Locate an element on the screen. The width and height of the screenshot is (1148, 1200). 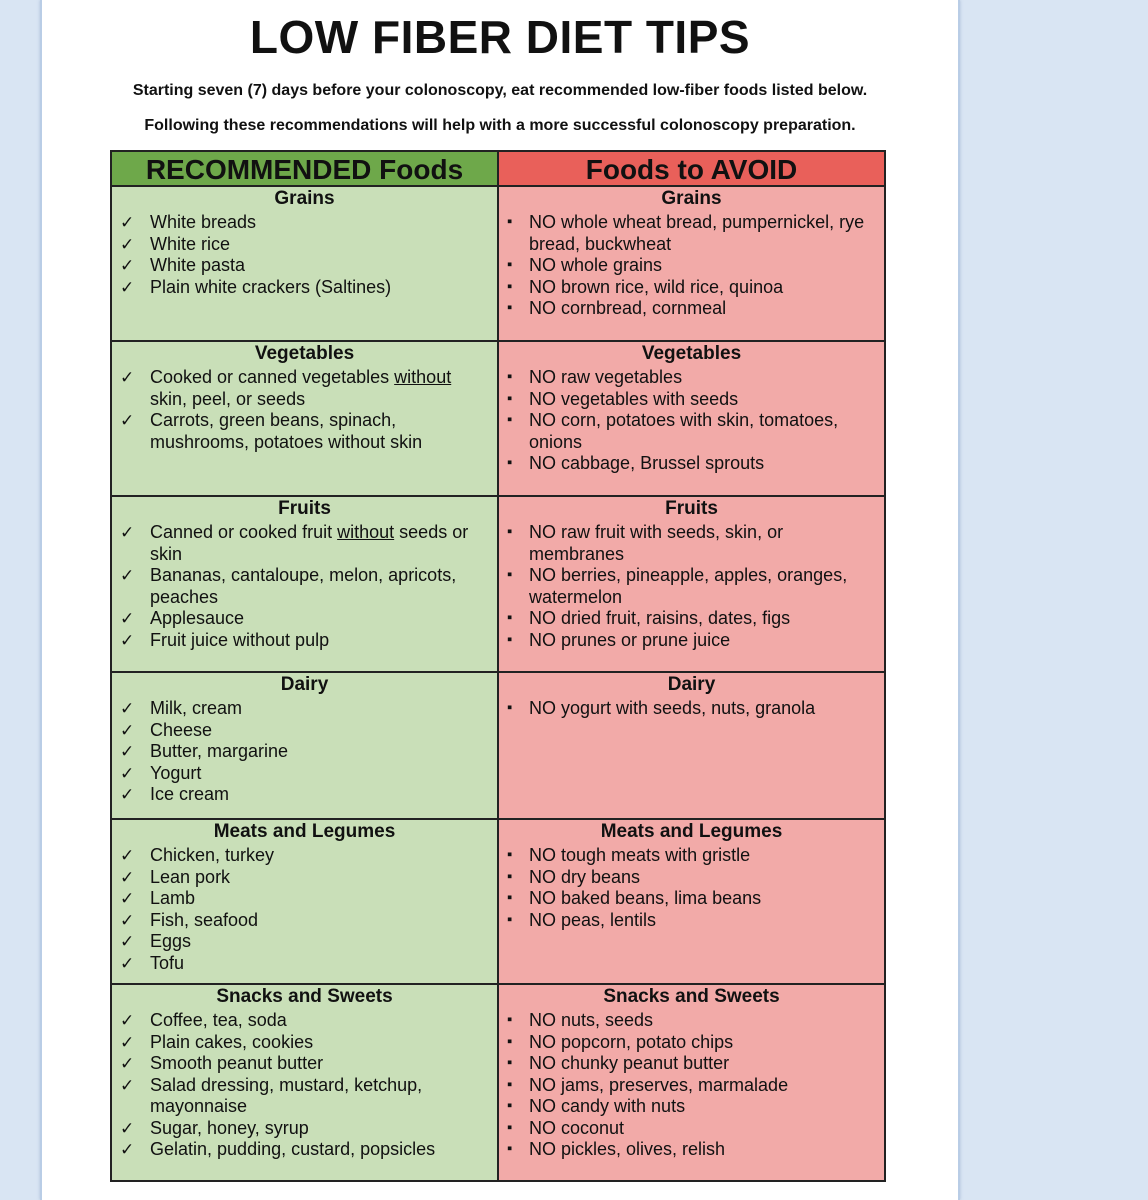
item-text: Chicken, turkey is located at coordinates (212, 855).